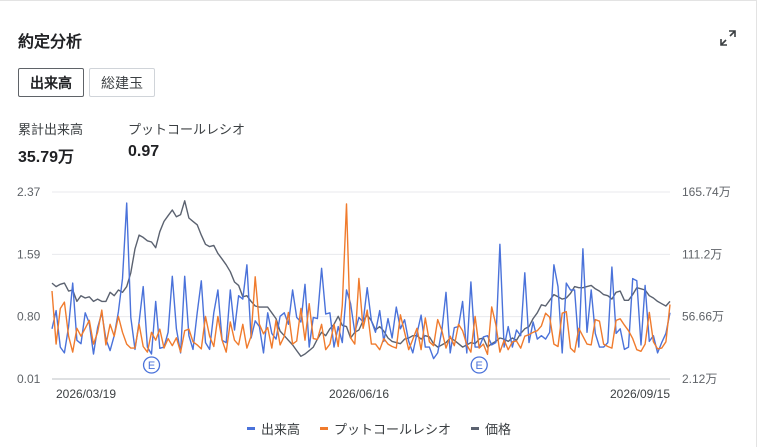 The height and width of the screenshot is (448, 758). I want to click on legend-item-price: 価格, so click(491, 428).